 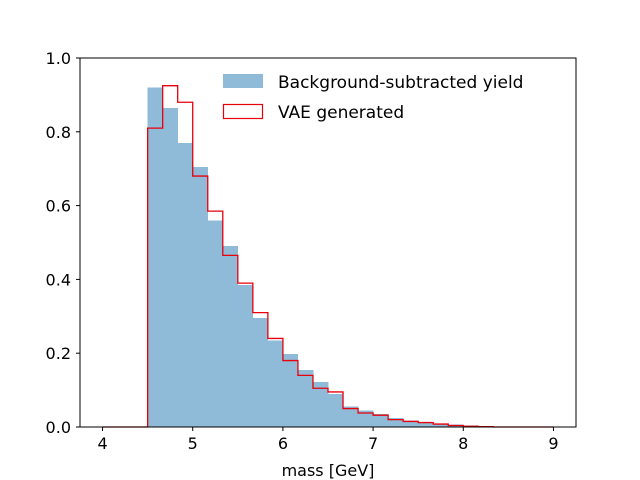 I want to click on legend-swatch-background-subtracted, so click(x=243, y=81).